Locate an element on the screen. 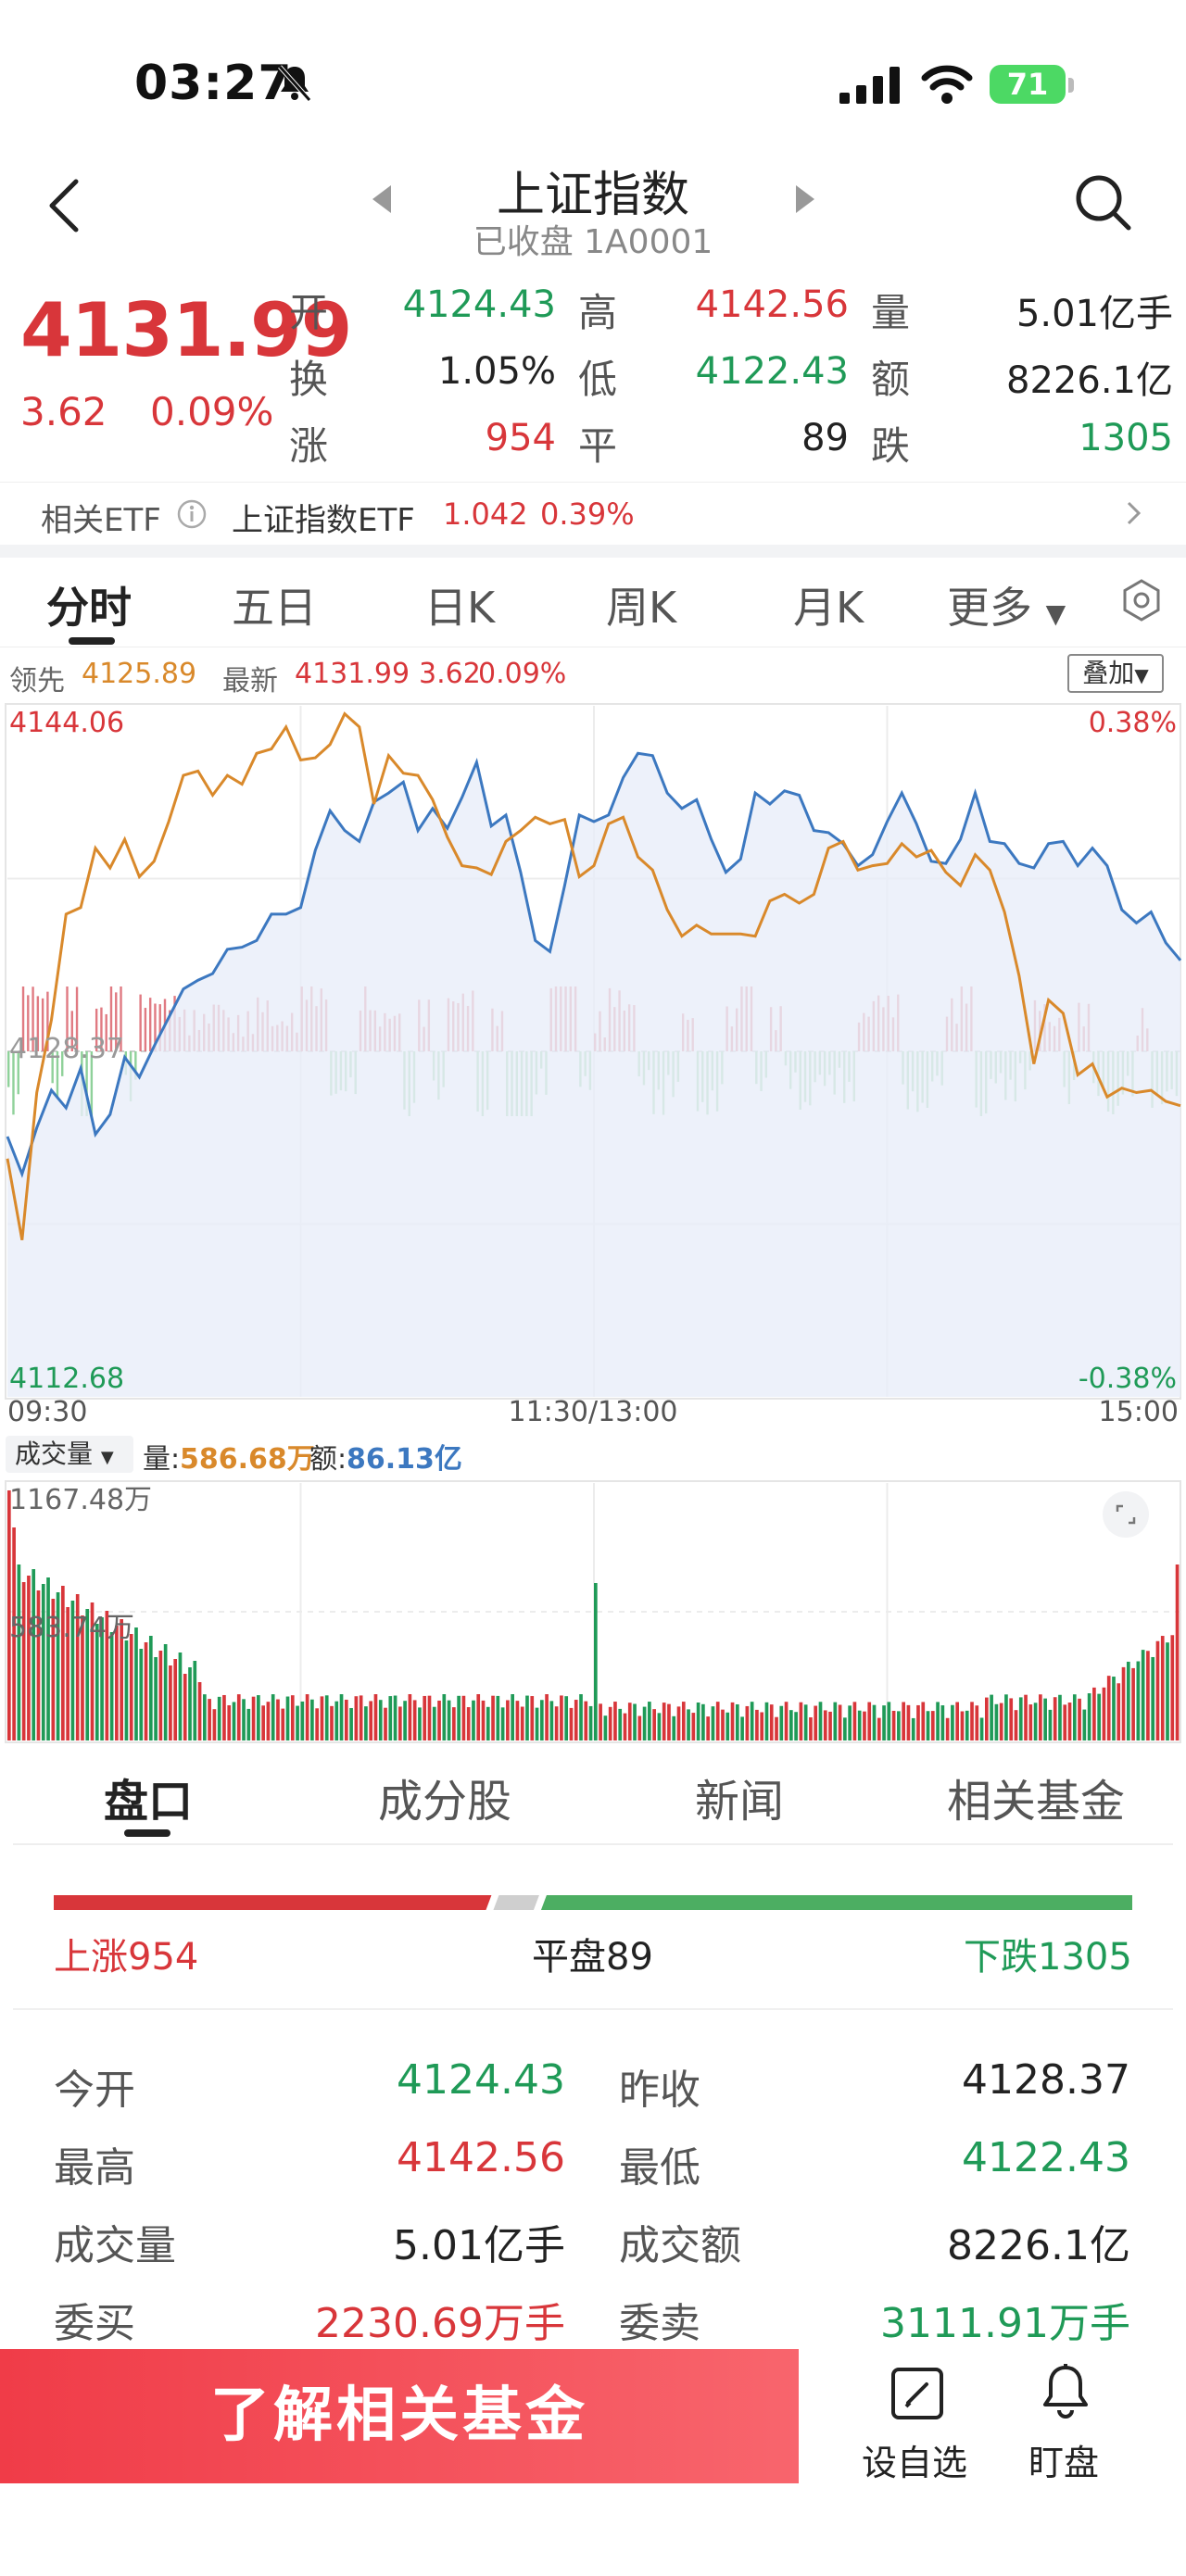  overlay-button: 叠加▼ is located at coordinates (1115, 673).